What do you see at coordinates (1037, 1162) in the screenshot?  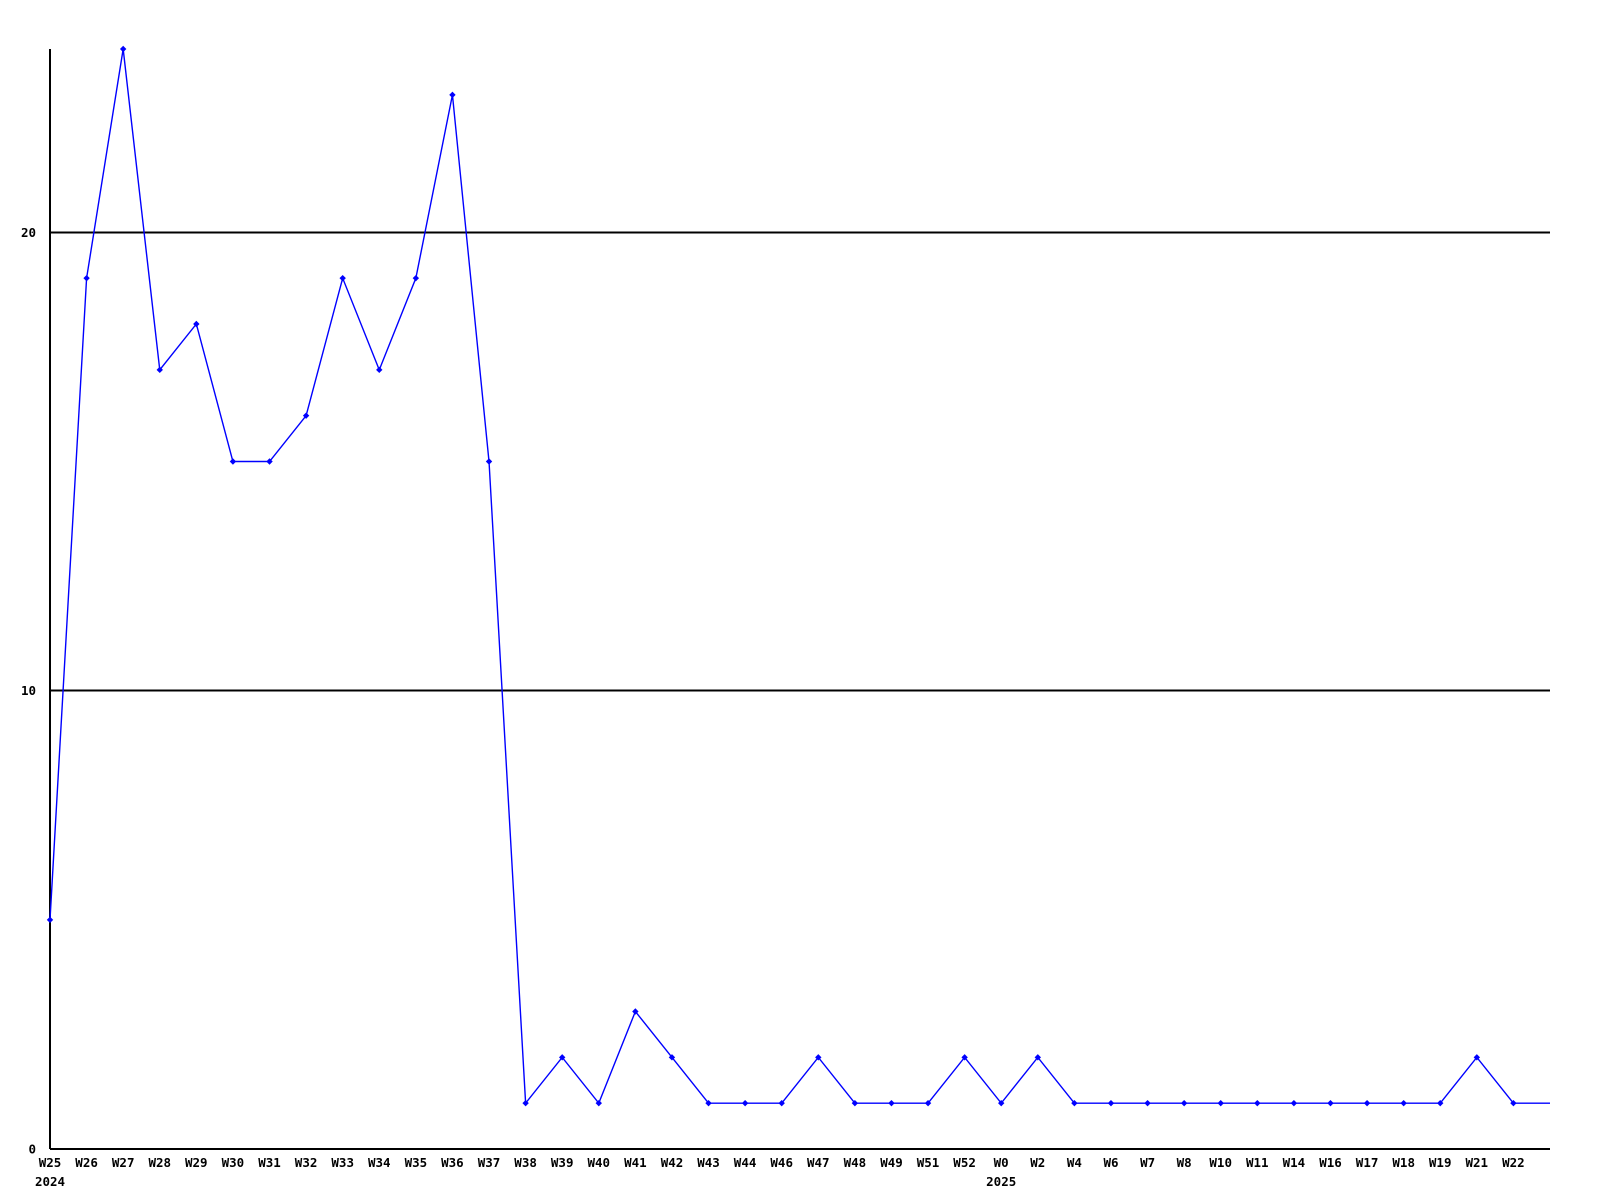 I see `x-axis-tick-label: W2` at bounding box center [1037, 1162].